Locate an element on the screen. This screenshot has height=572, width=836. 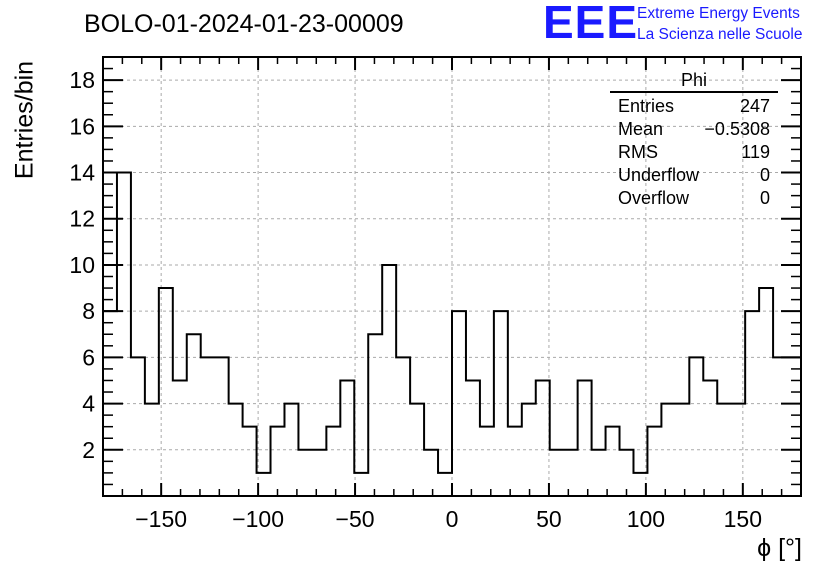
x-tick-label: 150 is located at coordinates (743, 519).